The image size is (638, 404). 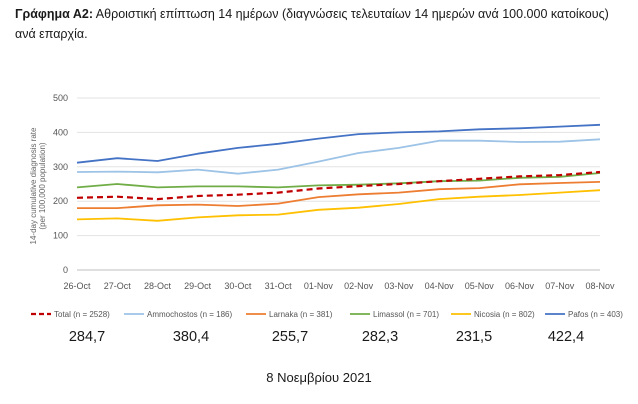 What do you see at coordinates (338, 156) in the screenshot?
I see `series-line-ammochostos` at bounding box center [338, 156].